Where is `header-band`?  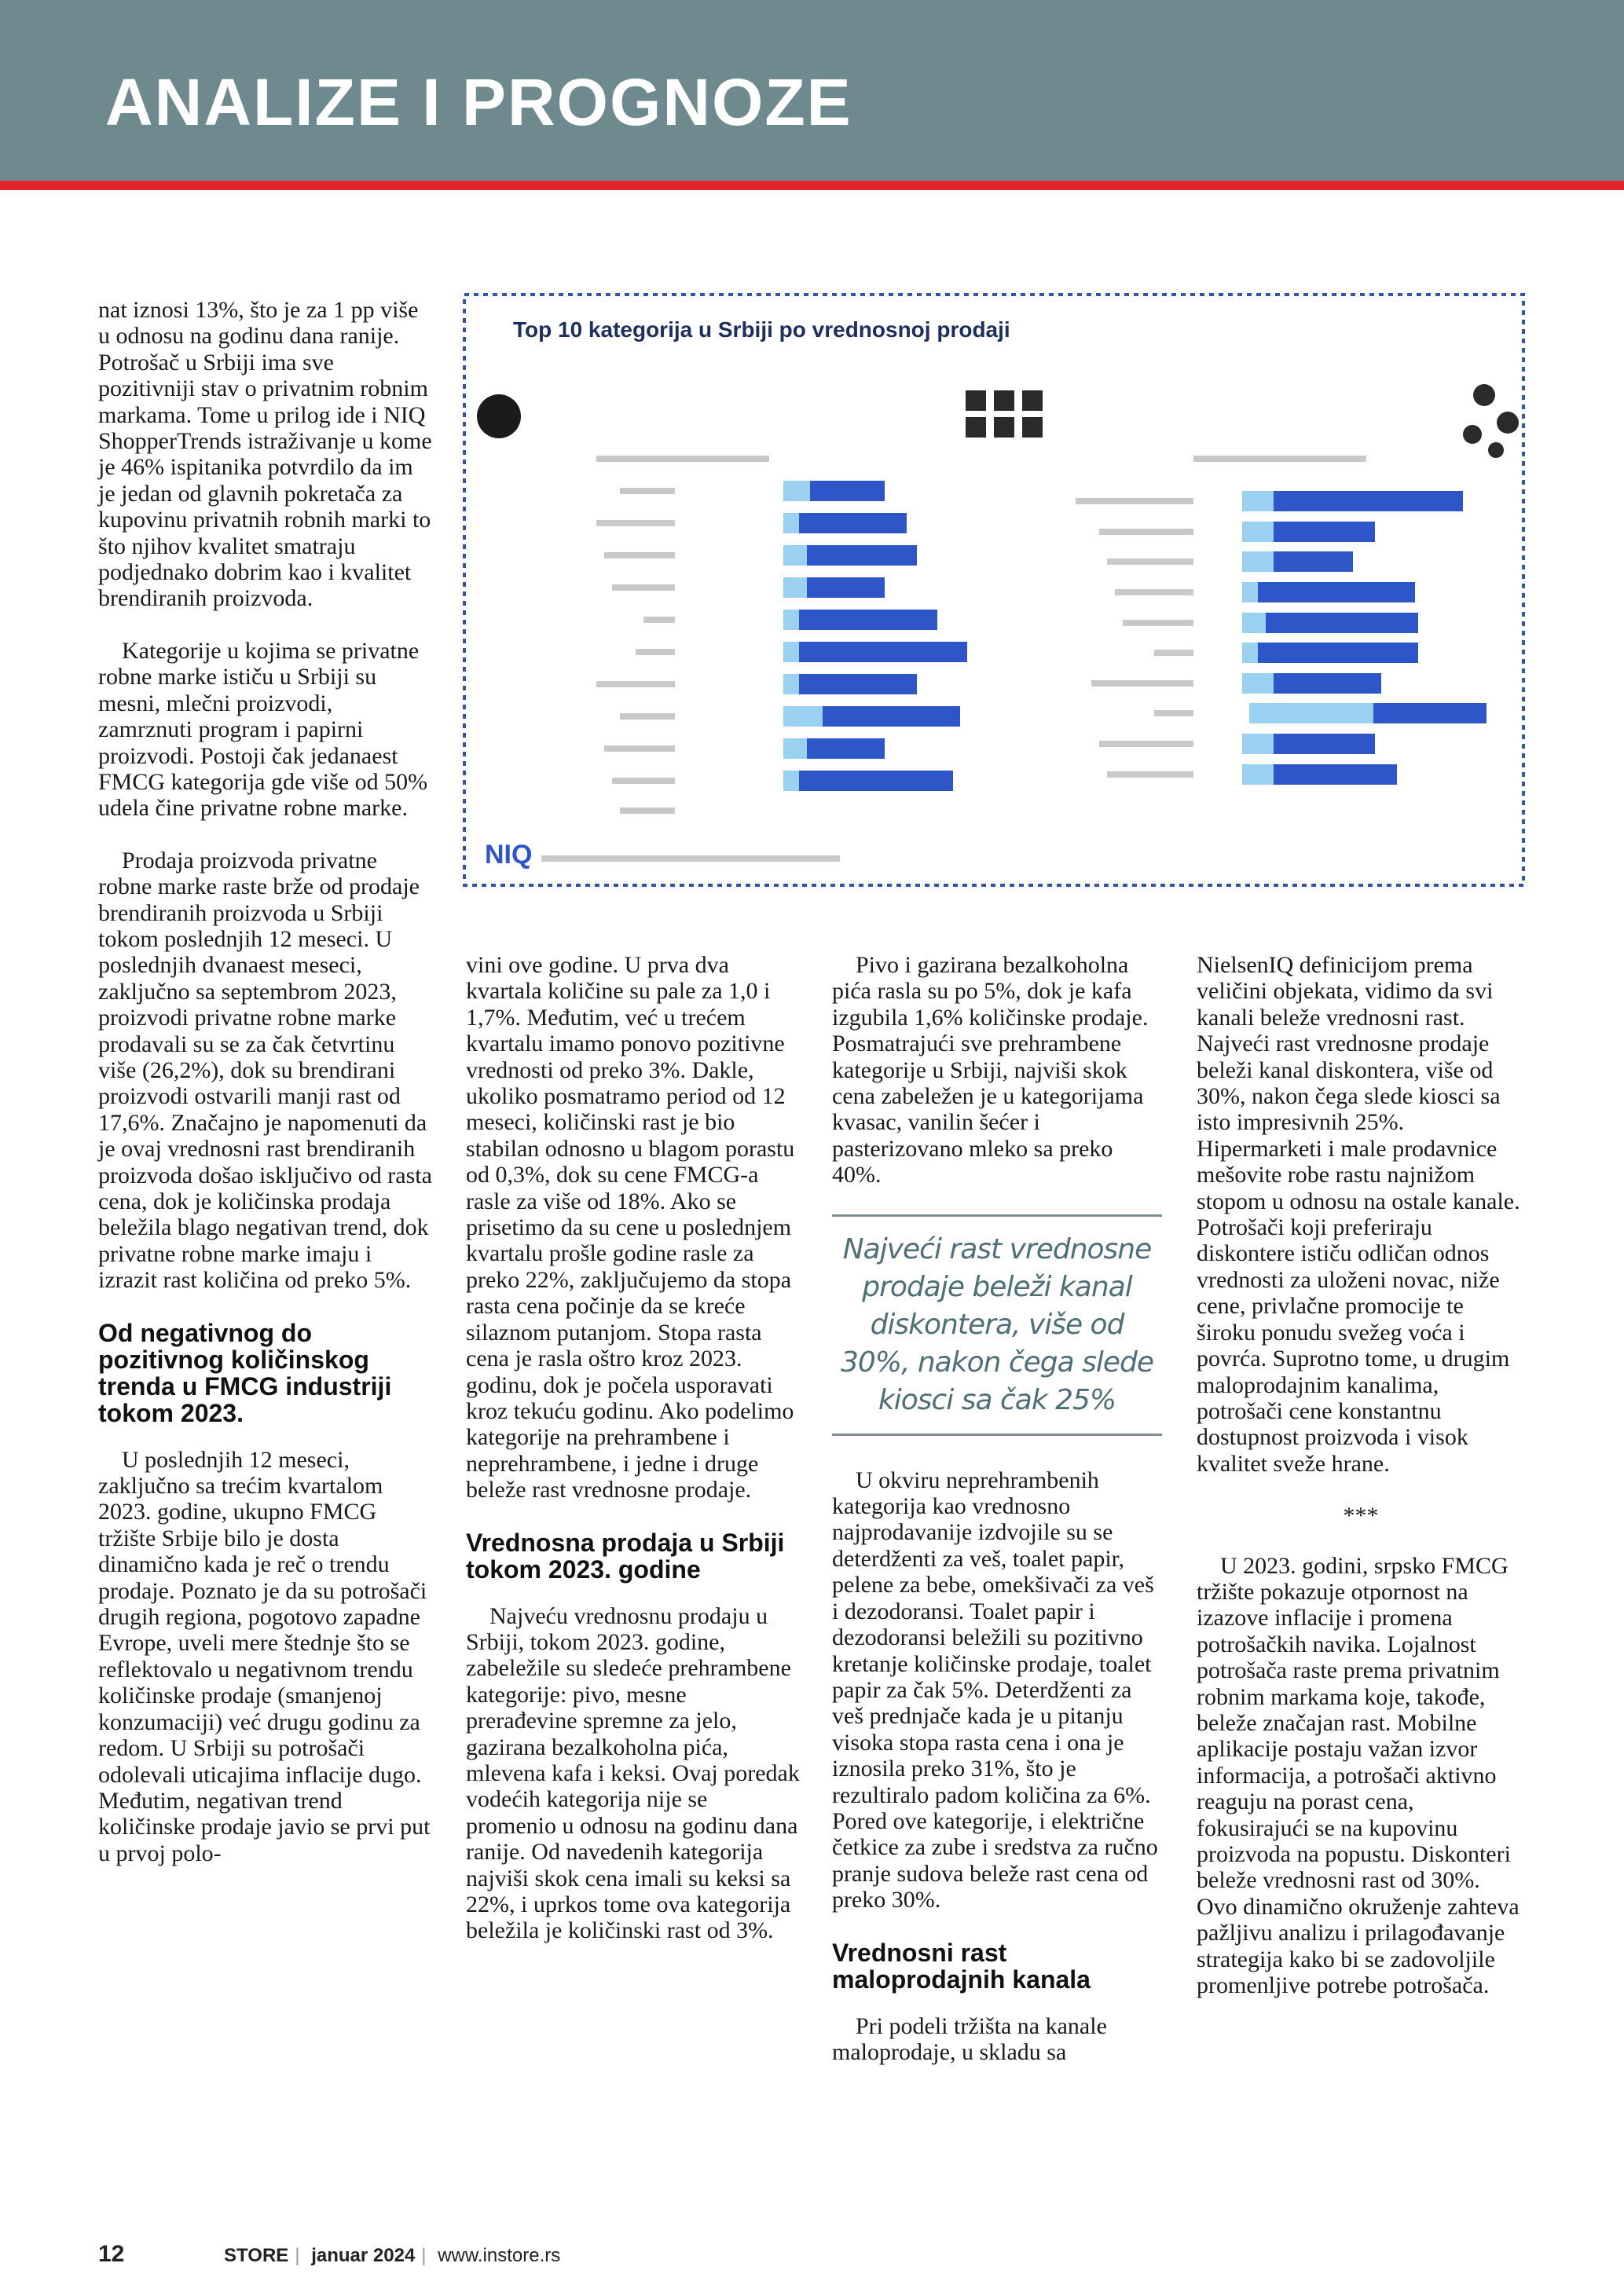
header-band is located at coordinates (812, 90).